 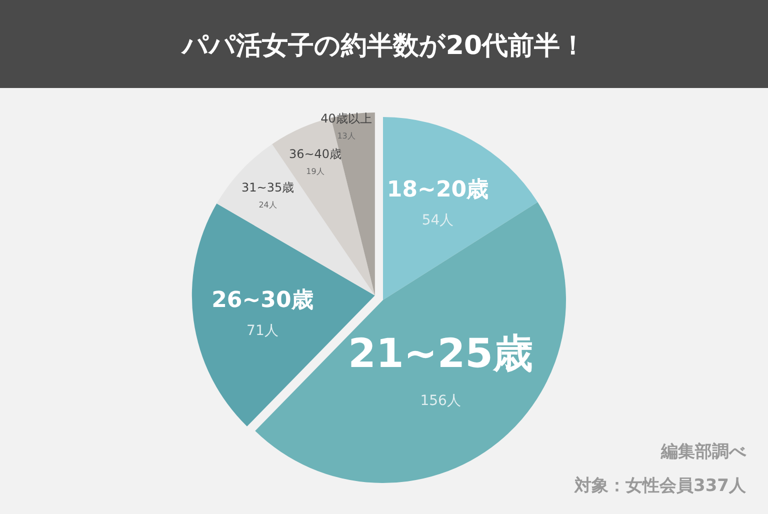 What do you see at coordinates (268, 187) in the screenshot?
I see `category-label: 31~35歳` at bounding box center [268, 187].